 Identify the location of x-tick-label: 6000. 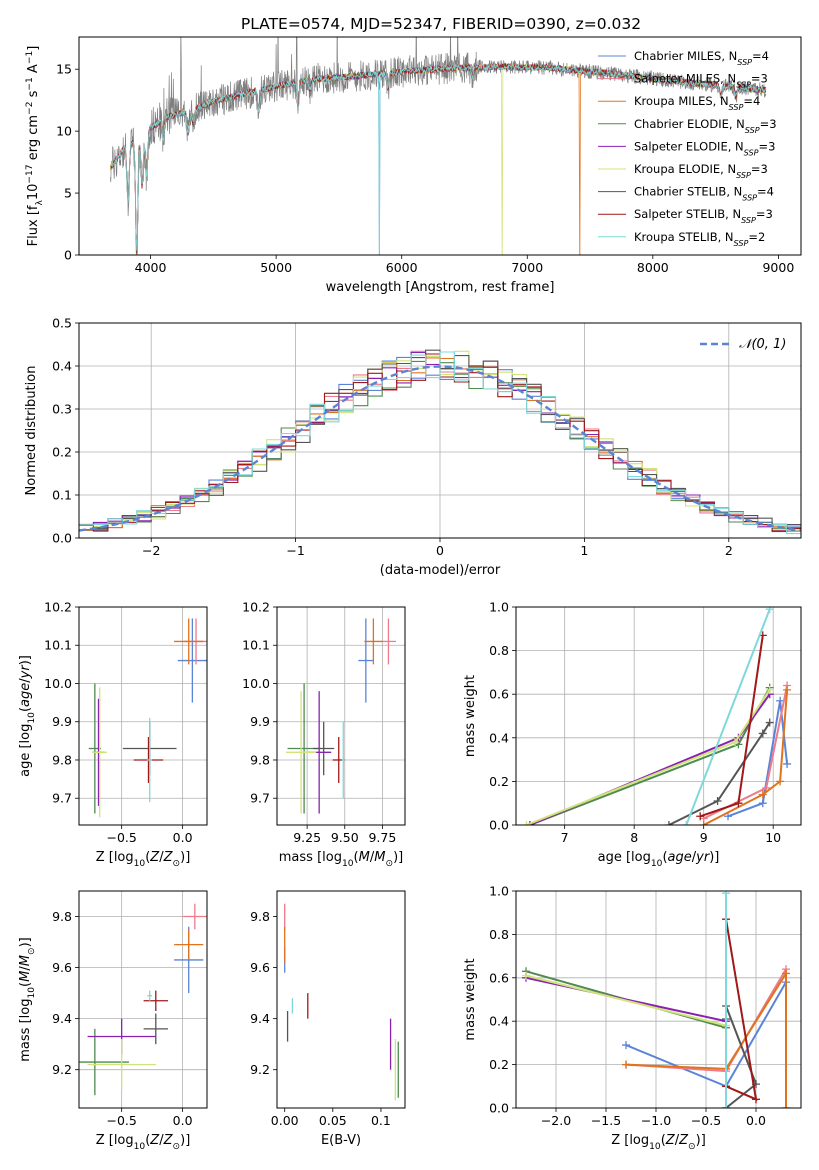
(402, 267).